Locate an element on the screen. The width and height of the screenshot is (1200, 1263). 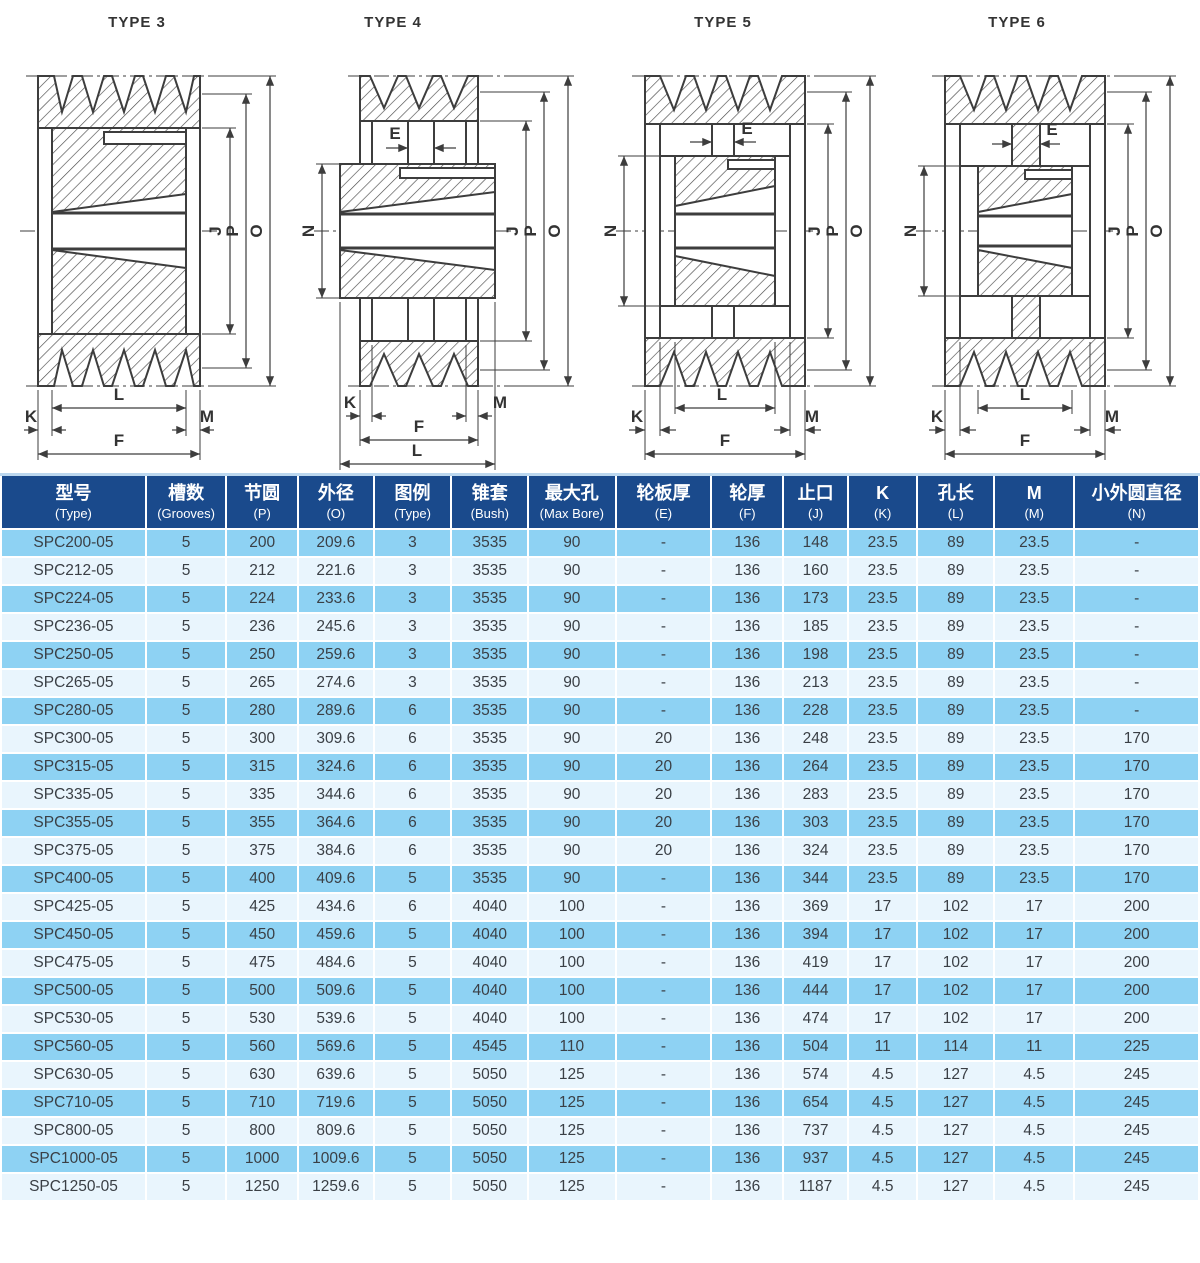
table-cell: 409.6 is located at coordinates (336, 879).